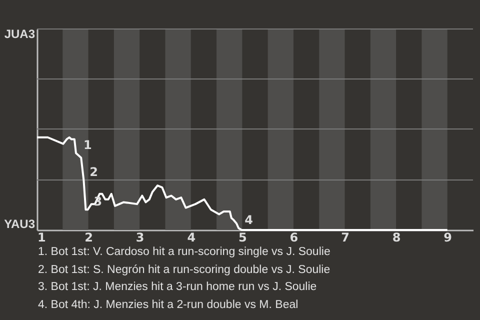 This screenshot has height=320, width=480. Describe the element at coordinates (88, 237) in the screenshot. I see `x-tick-label: 2` at that location.